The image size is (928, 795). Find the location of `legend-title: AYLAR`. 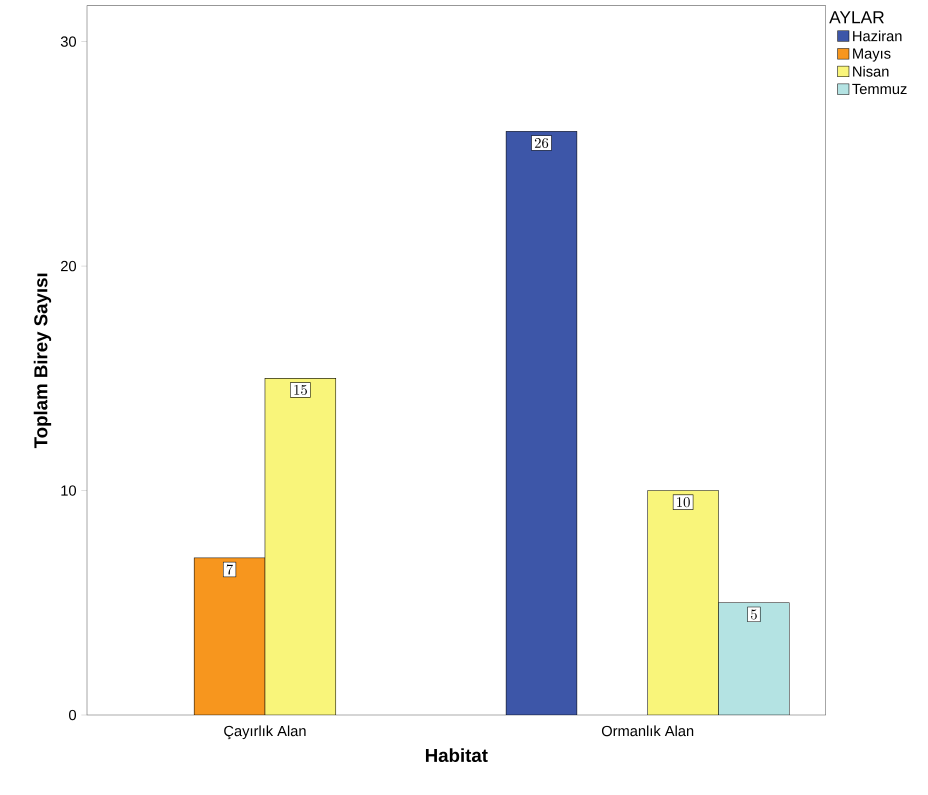

legend-title: AYLAR is located at coordinates (856, 17).